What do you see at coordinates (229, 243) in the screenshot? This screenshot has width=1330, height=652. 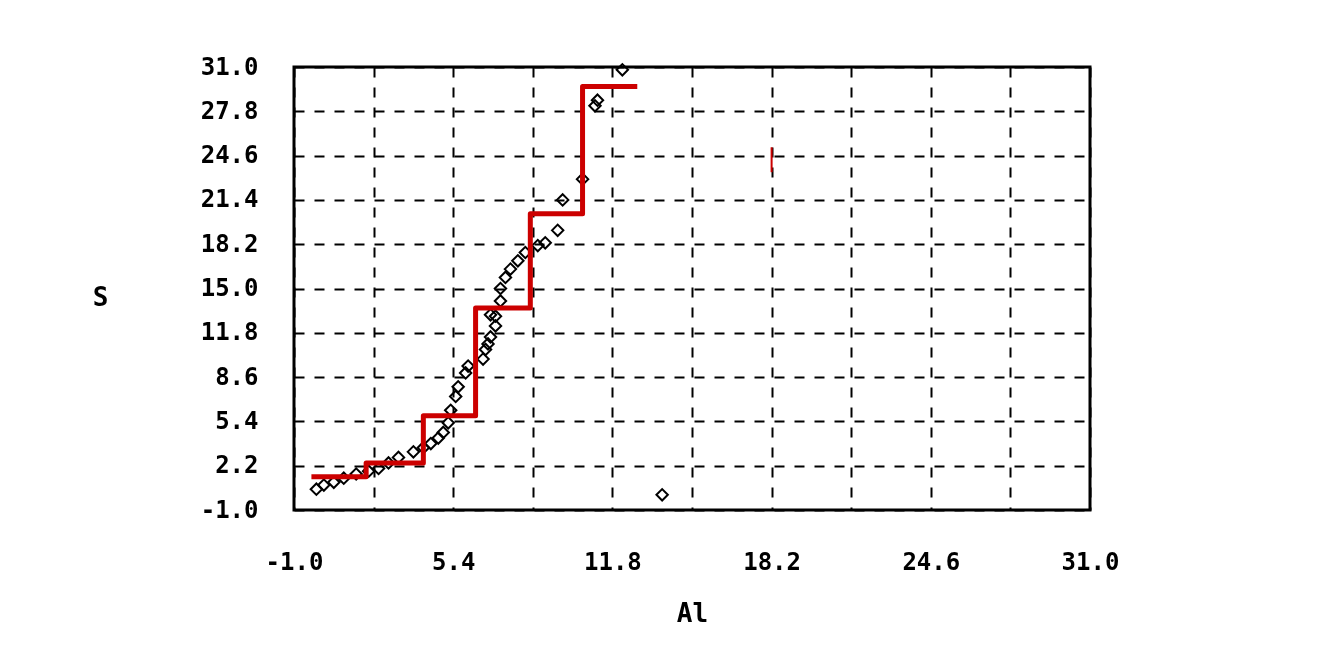 I see `y-tick-label: 18.2` at bounding box center [229, 243].